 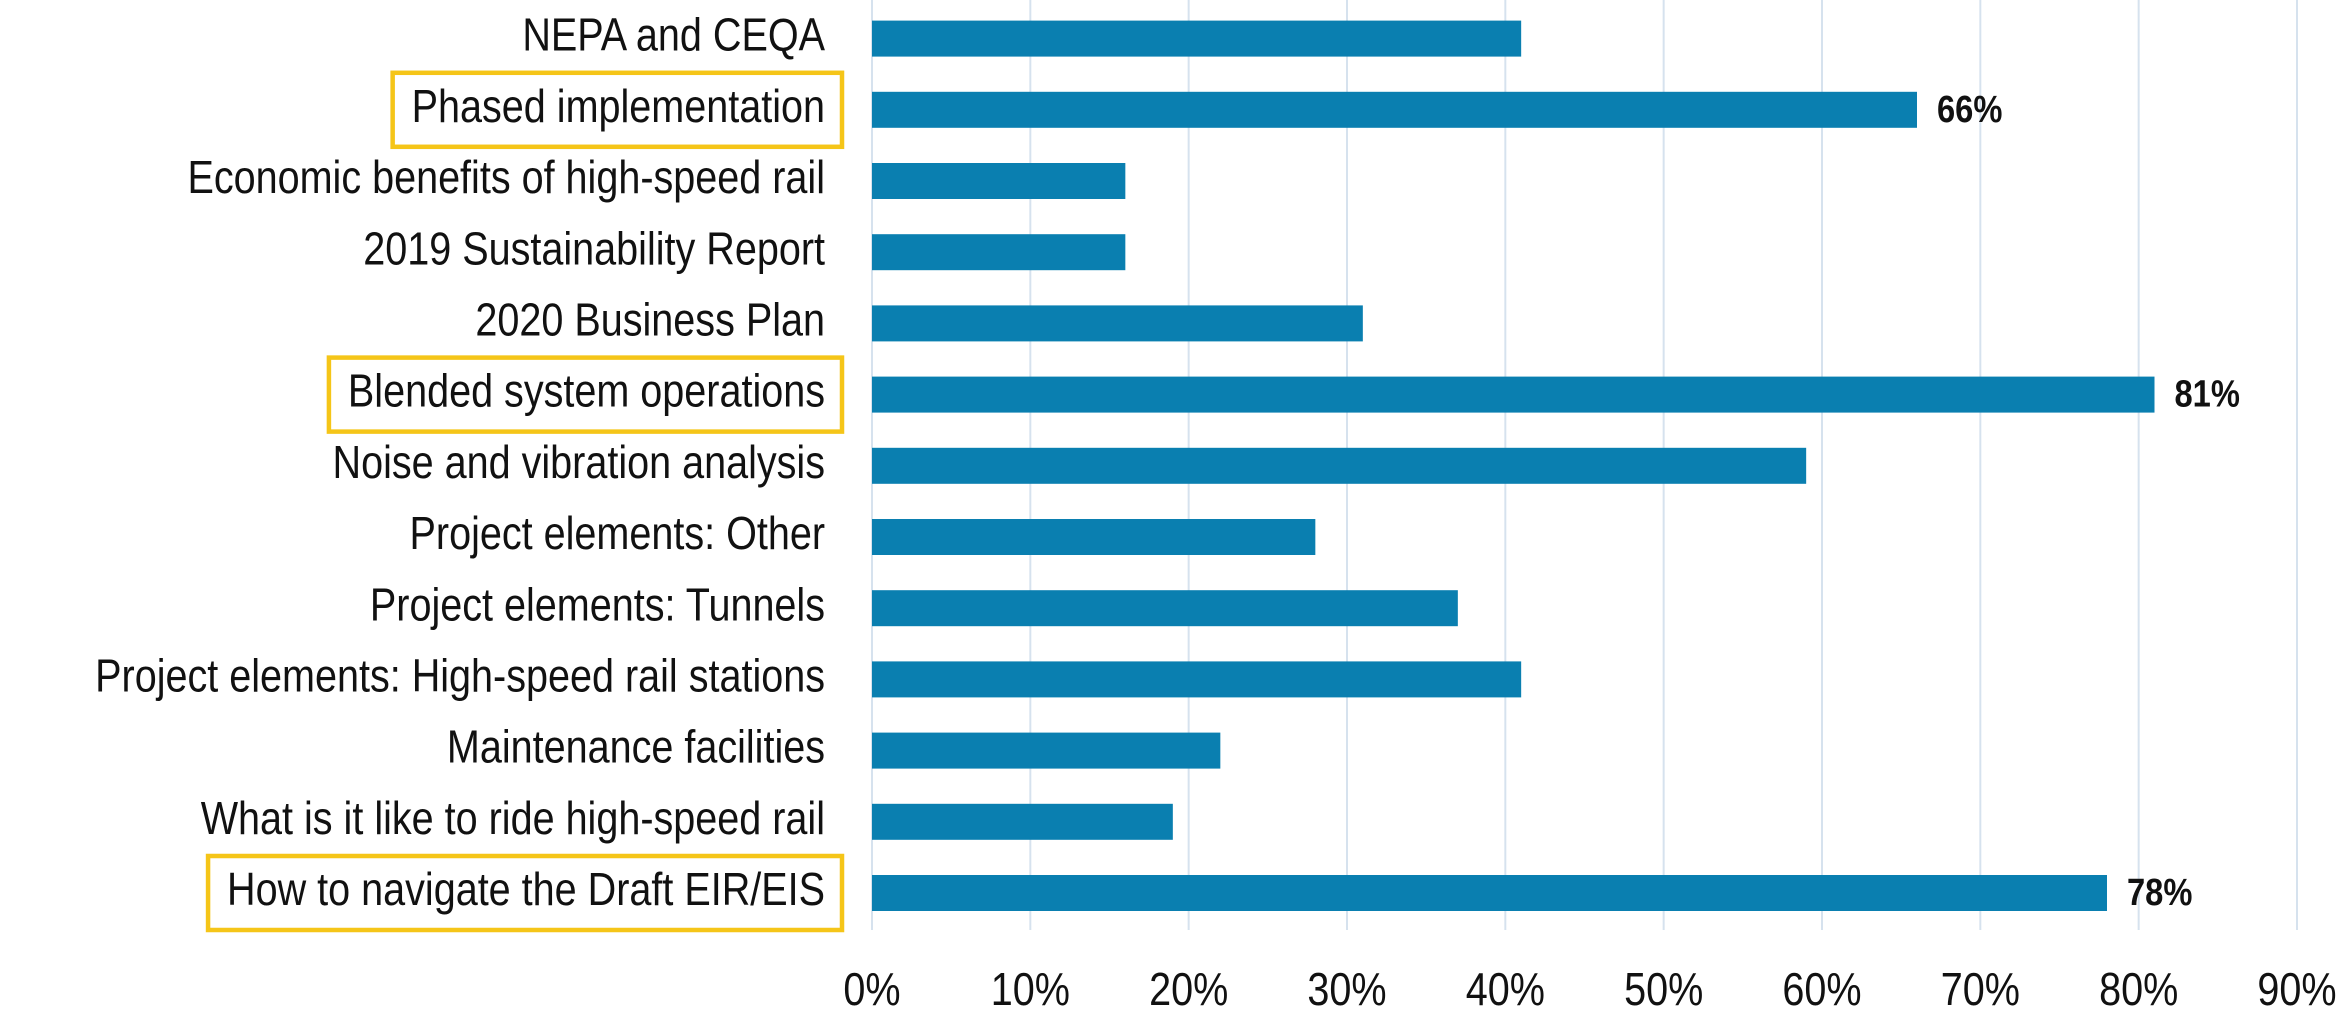 I want to click on y-tick: 2020 Business Plan, so click(x=650, y=320).